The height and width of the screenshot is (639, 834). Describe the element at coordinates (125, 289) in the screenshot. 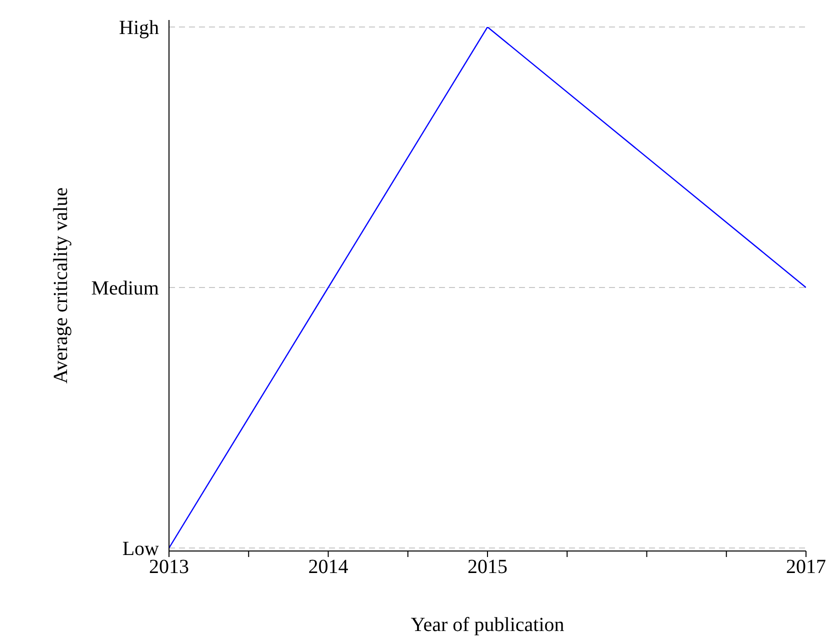

I see `ref-line-label: Medium` at that location.